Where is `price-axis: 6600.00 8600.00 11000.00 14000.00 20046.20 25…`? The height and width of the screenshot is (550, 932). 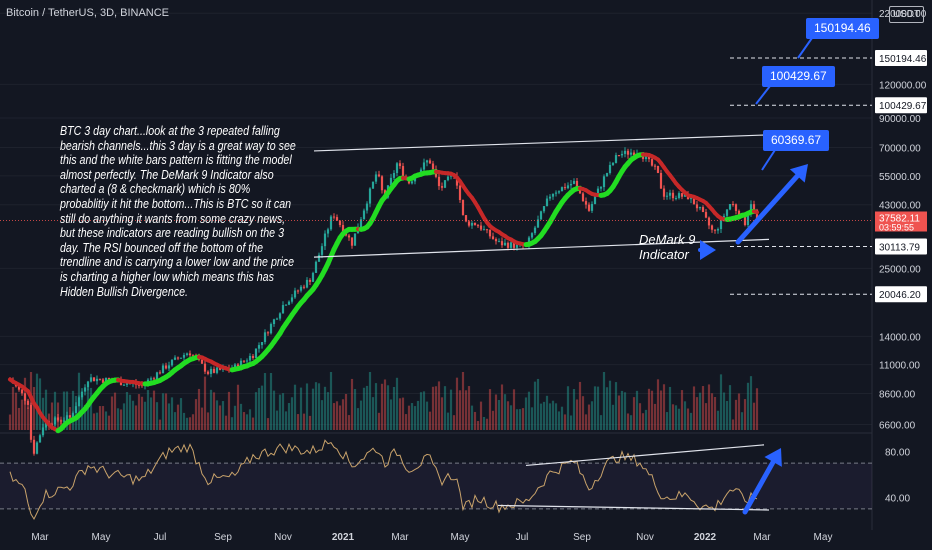
price-axis: 6600.00 8600.00 11000.00 14000.00 20046.20 25… is located at coordinates (901, 256).